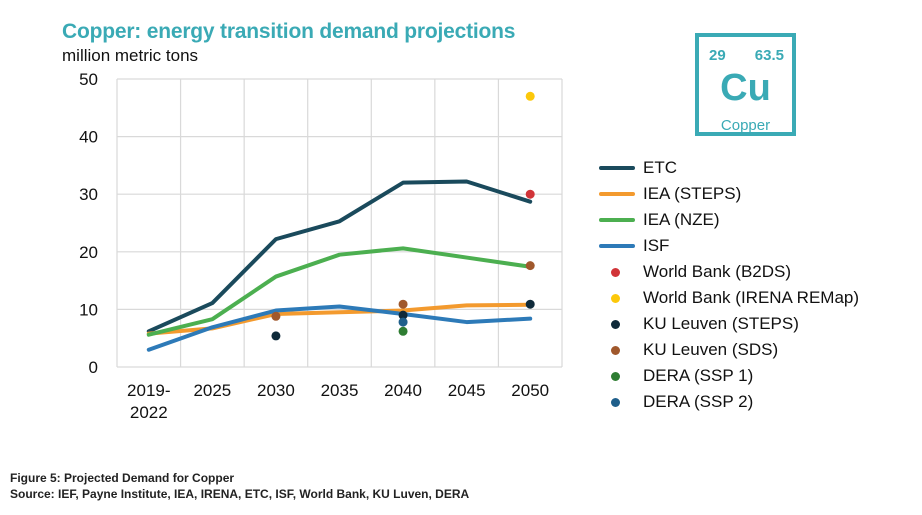 The width and height of the screenshot is (922, 515). I want to click on legend-label: ISF, so click(656, 245).